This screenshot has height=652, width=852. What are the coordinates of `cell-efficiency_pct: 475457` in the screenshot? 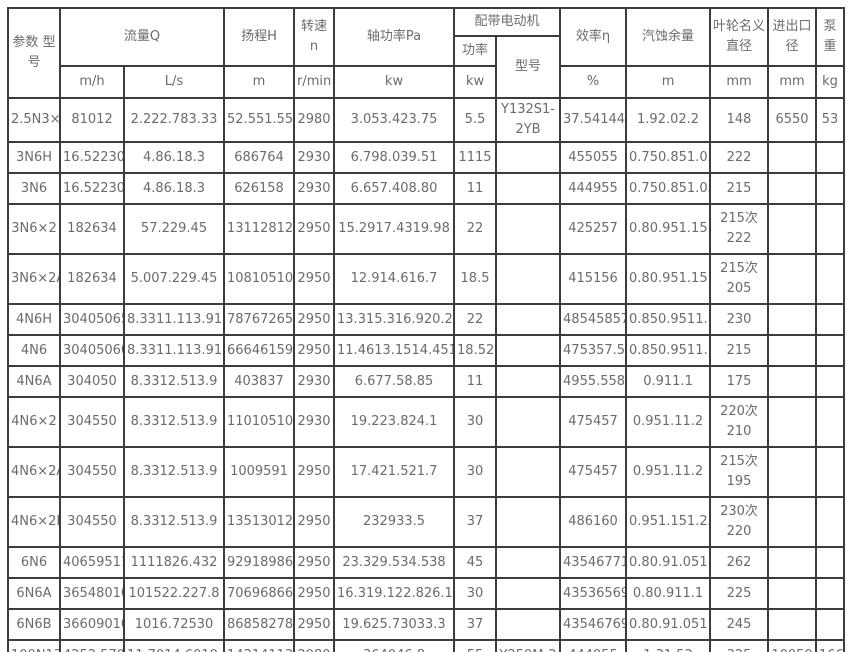 It's located at (593, 472).